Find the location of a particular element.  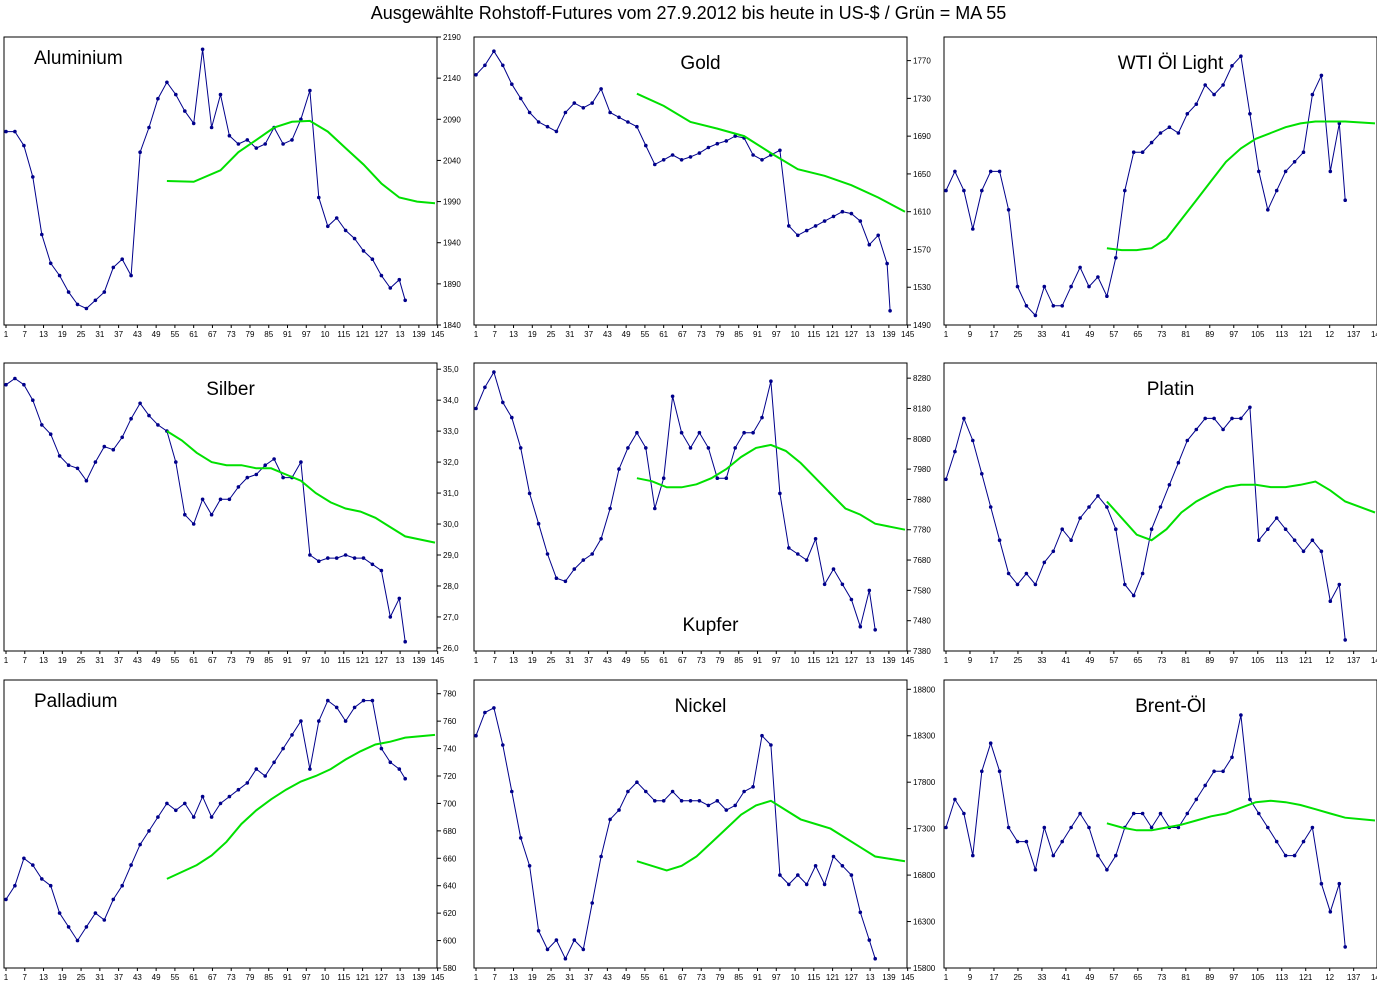

chart-title: Silber is located at coordinates (230, 389).